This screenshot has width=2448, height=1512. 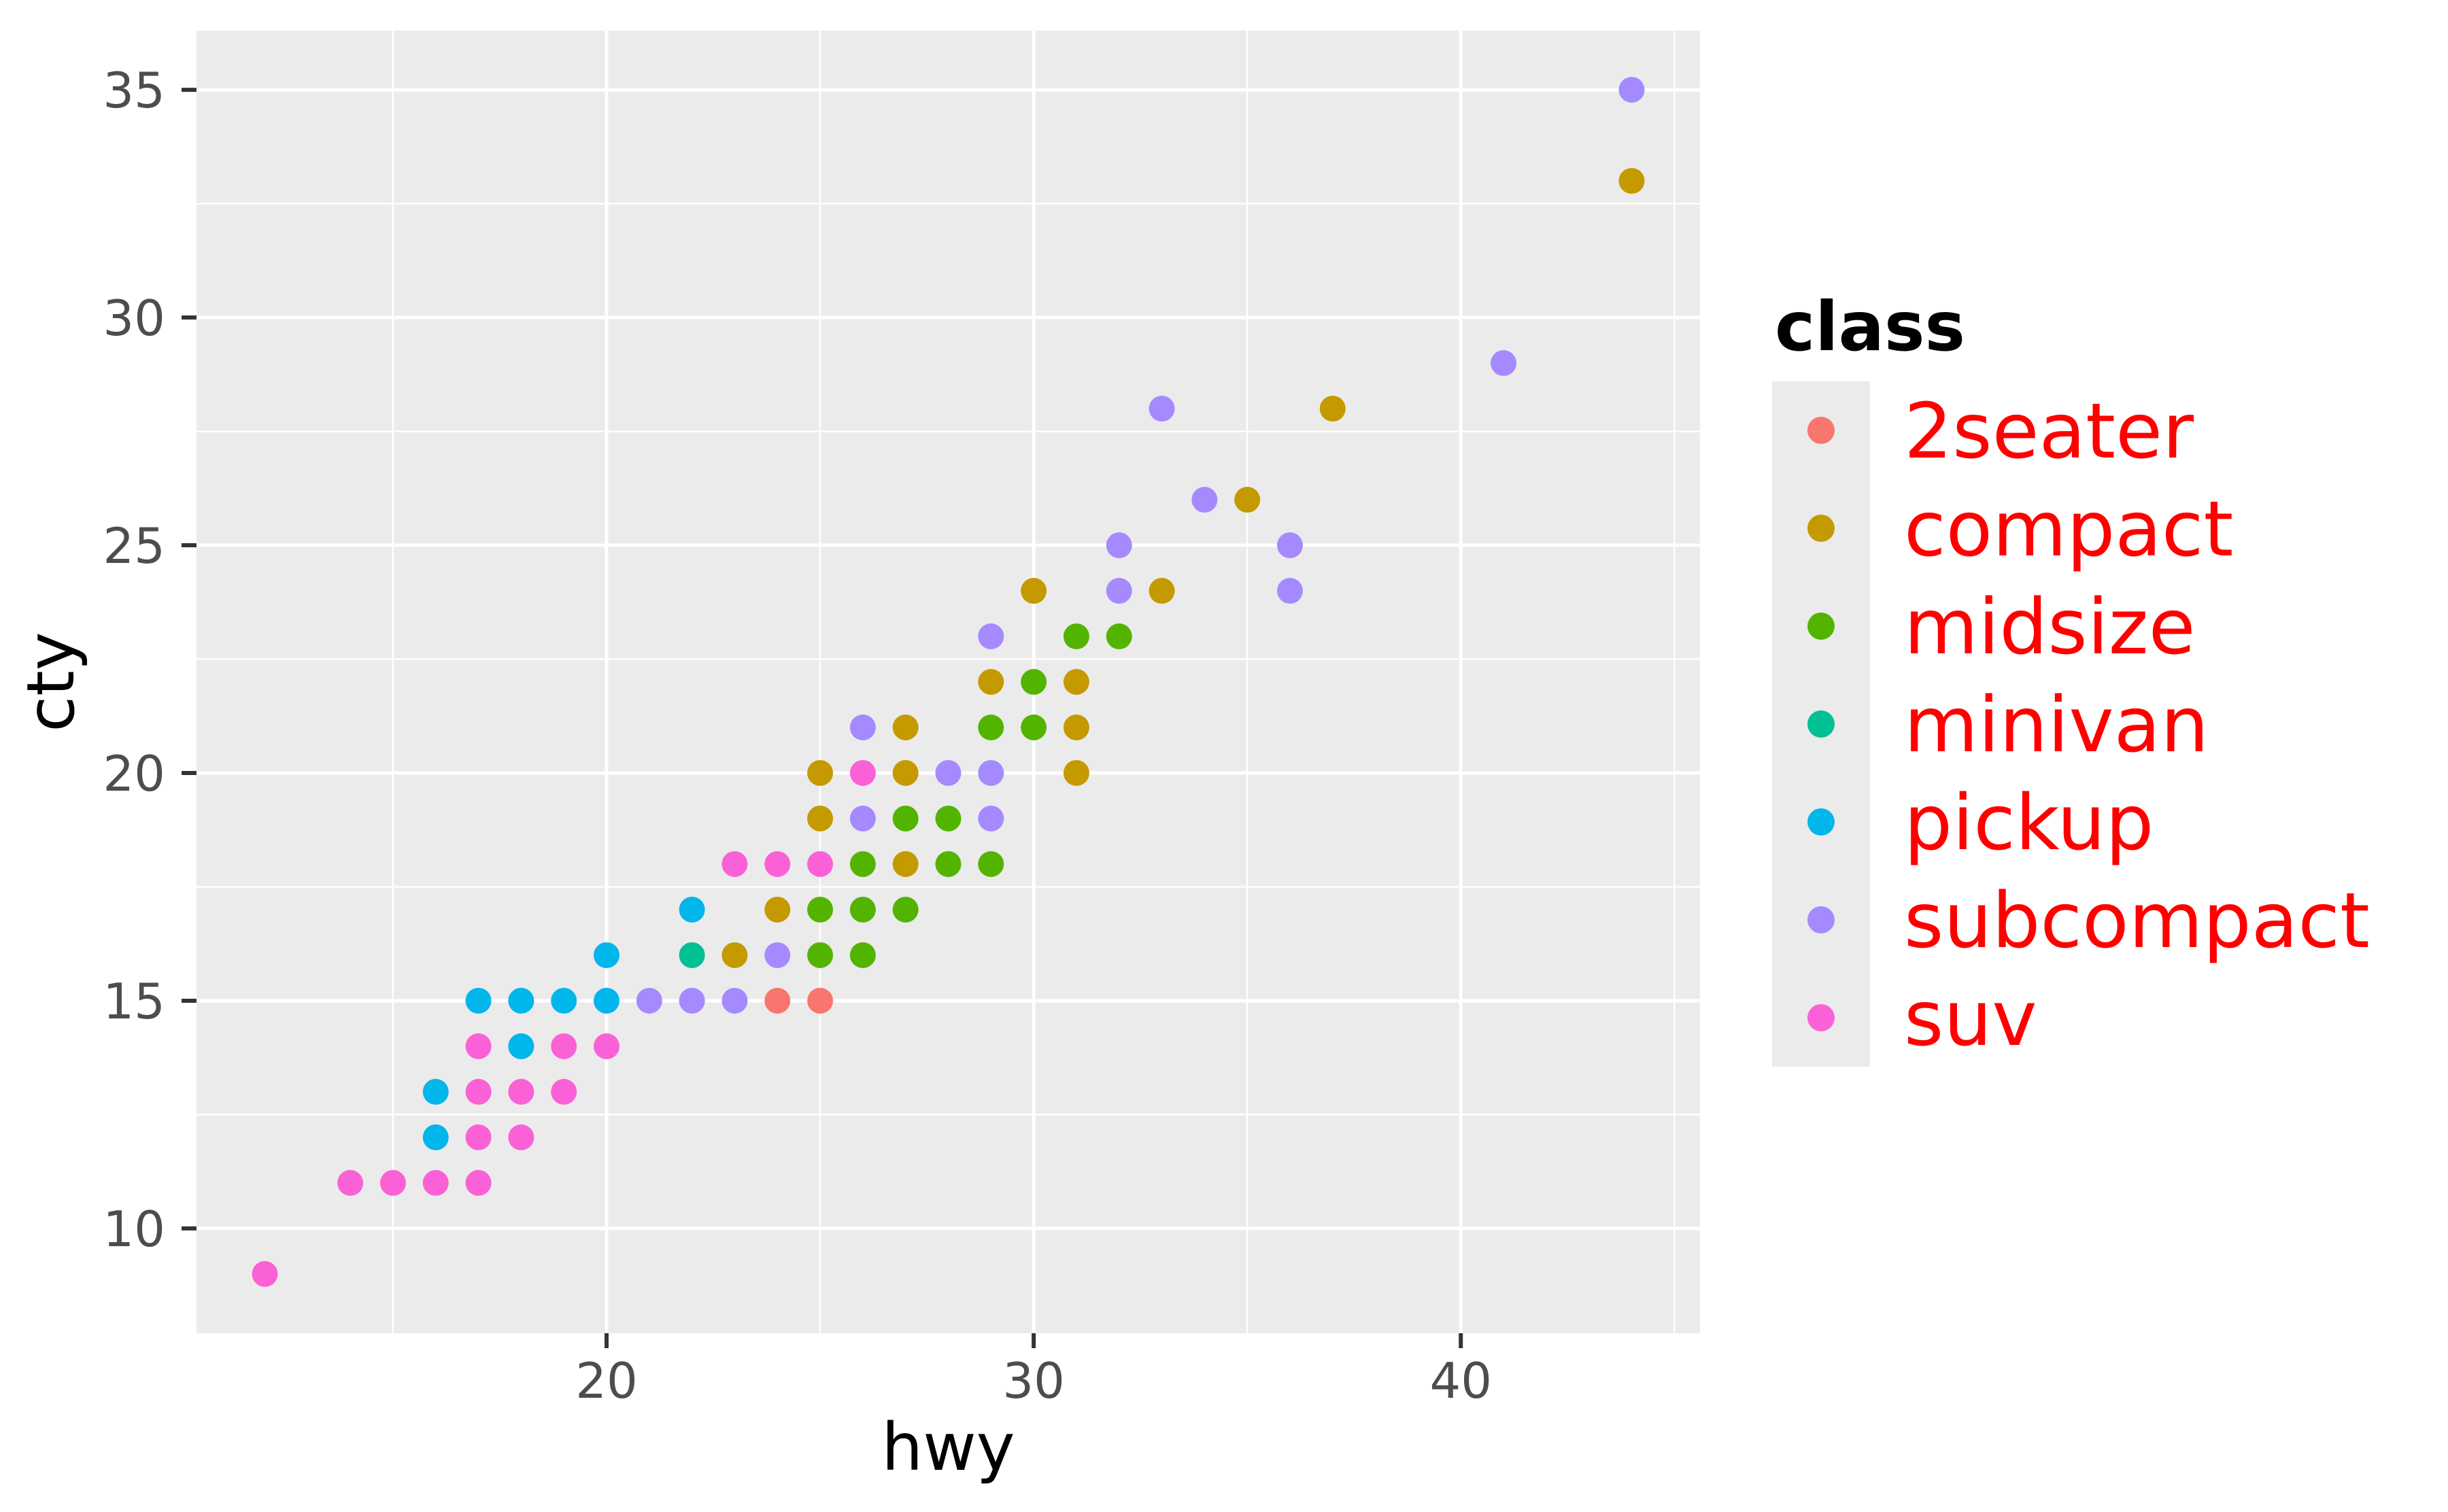 I want to click on series-minivan, so click(x=692, y=955).